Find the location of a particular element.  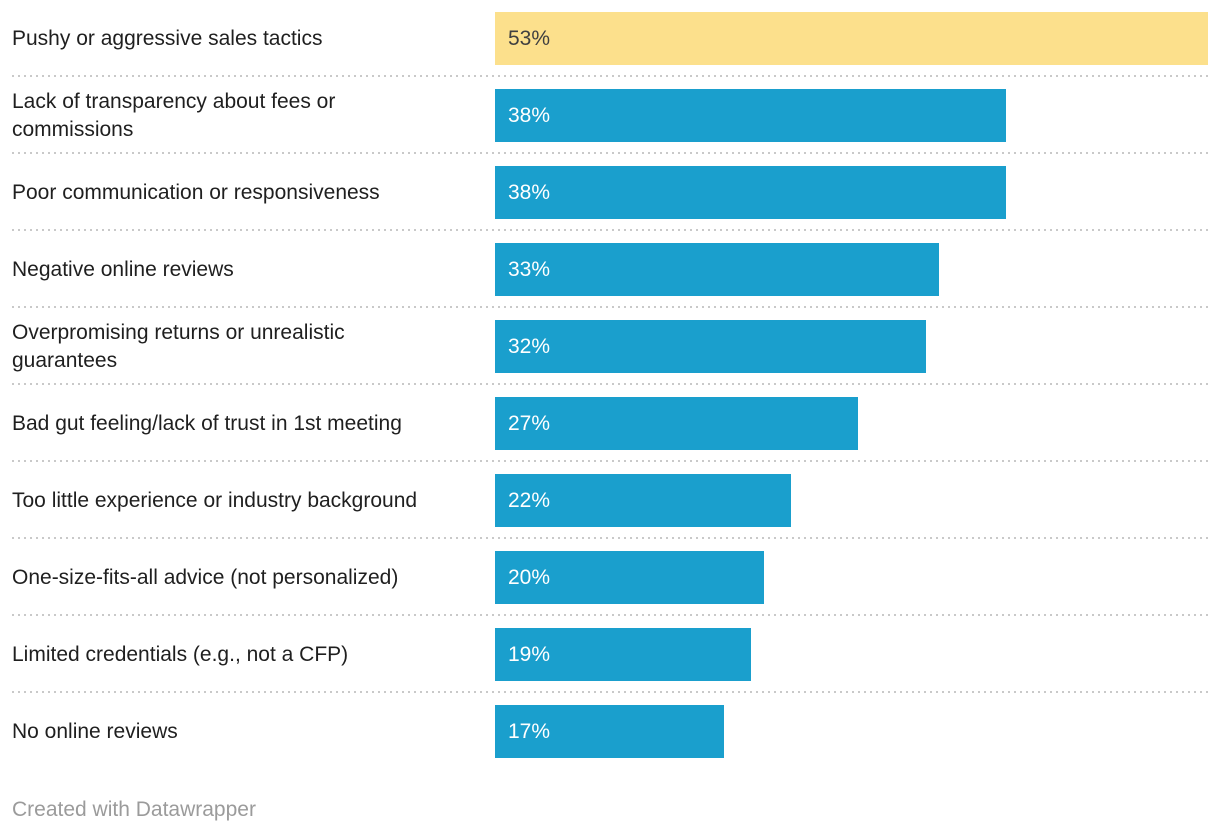

value-label: 22% is located at coordinates (529, 500).